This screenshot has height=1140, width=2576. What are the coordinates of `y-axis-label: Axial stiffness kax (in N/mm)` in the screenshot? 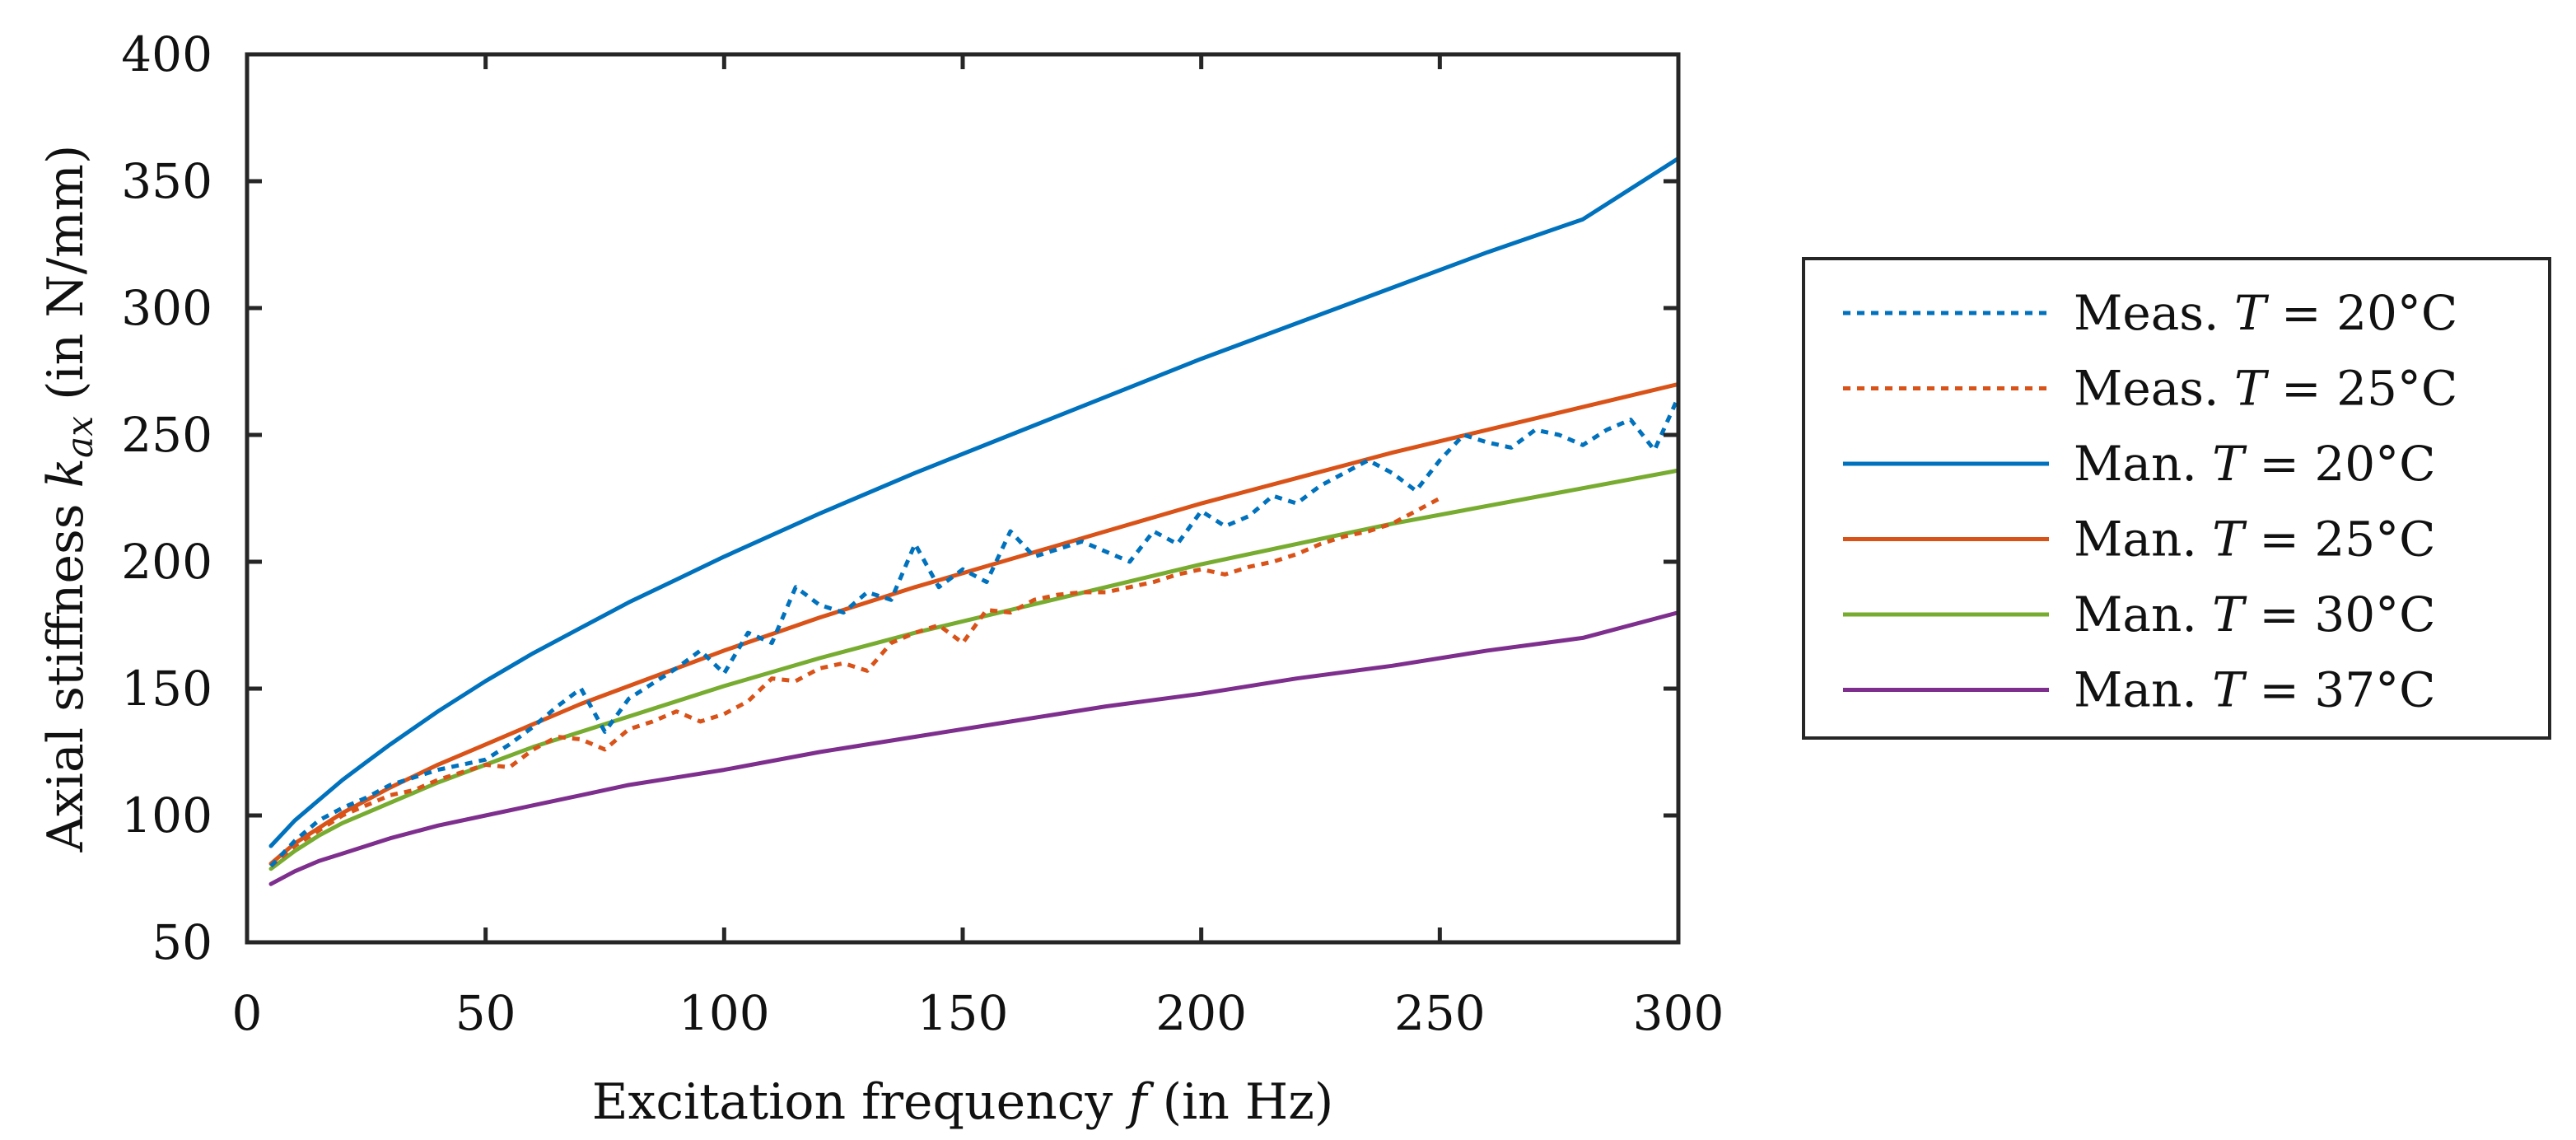 It's located at (69, 499).